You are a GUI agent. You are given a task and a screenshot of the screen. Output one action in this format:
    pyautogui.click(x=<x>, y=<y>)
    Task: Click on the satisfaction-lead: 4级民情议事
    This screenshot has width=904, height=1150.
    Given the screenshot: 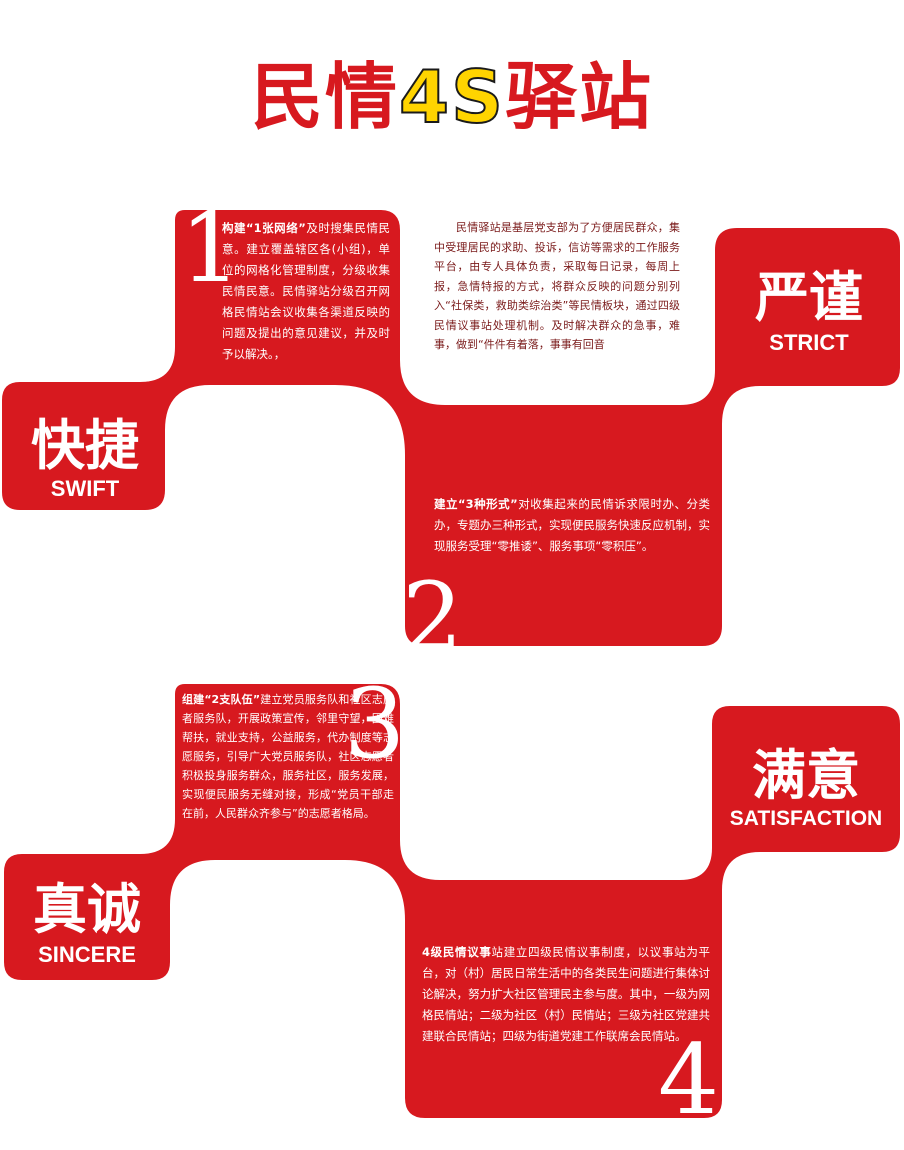 What is the action you would take?
    pyautogui.click(x=457, y=952)
    